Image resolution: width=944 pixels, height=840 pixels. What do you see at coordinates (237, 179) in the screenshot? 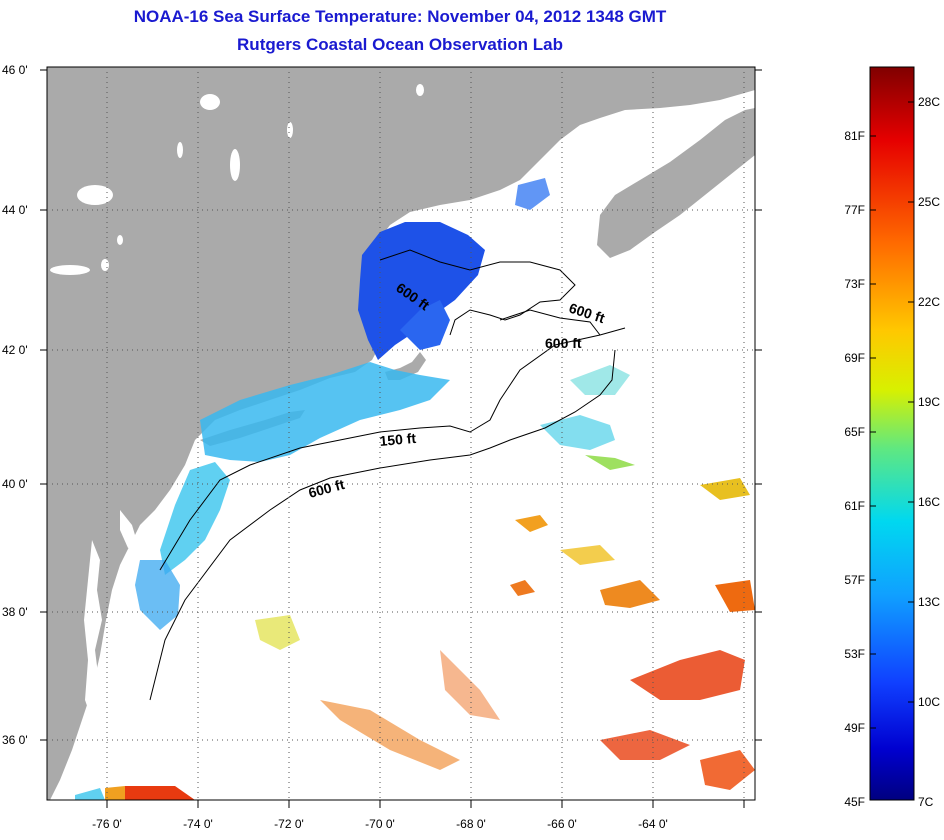
I see `inland-lakes` at bounding box center [237, 179].